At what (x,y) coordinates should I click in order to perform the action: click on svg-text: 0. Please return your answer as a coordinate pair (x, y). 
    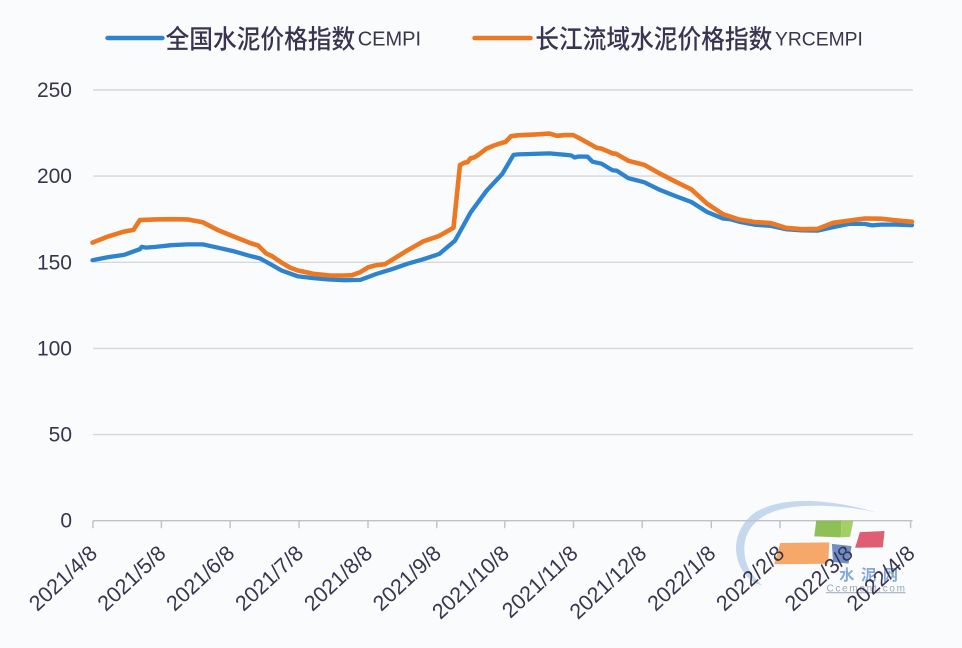
    Looking at the image, I should click on (66, 521).